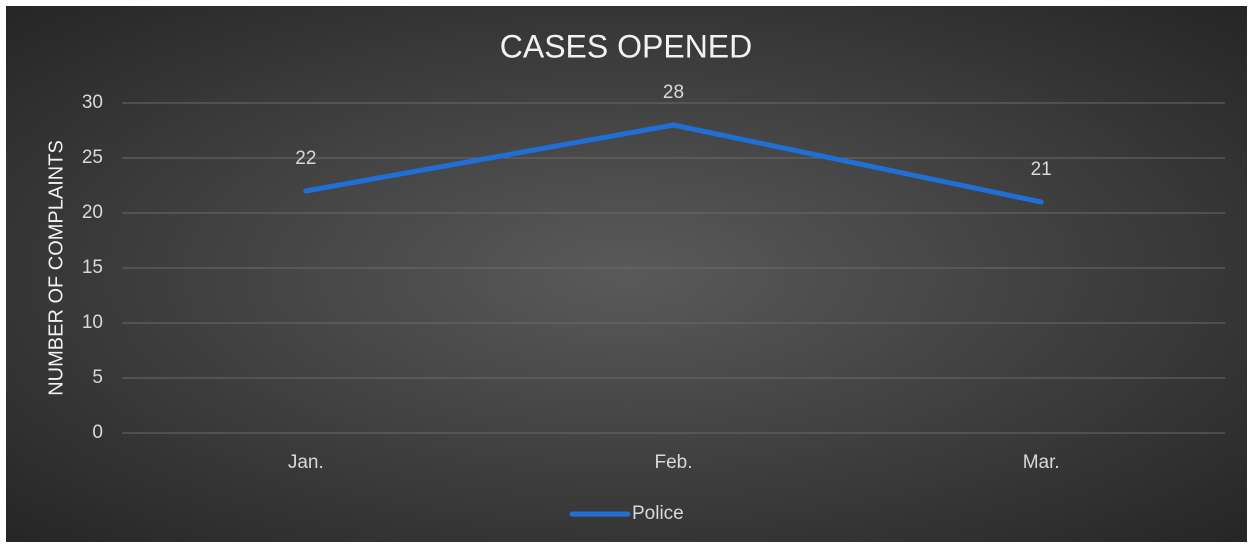  What do you see at coordinates (97, 377) in the screenshot?
I see `y-tick-label: 5` at bounding box center [97, 377].